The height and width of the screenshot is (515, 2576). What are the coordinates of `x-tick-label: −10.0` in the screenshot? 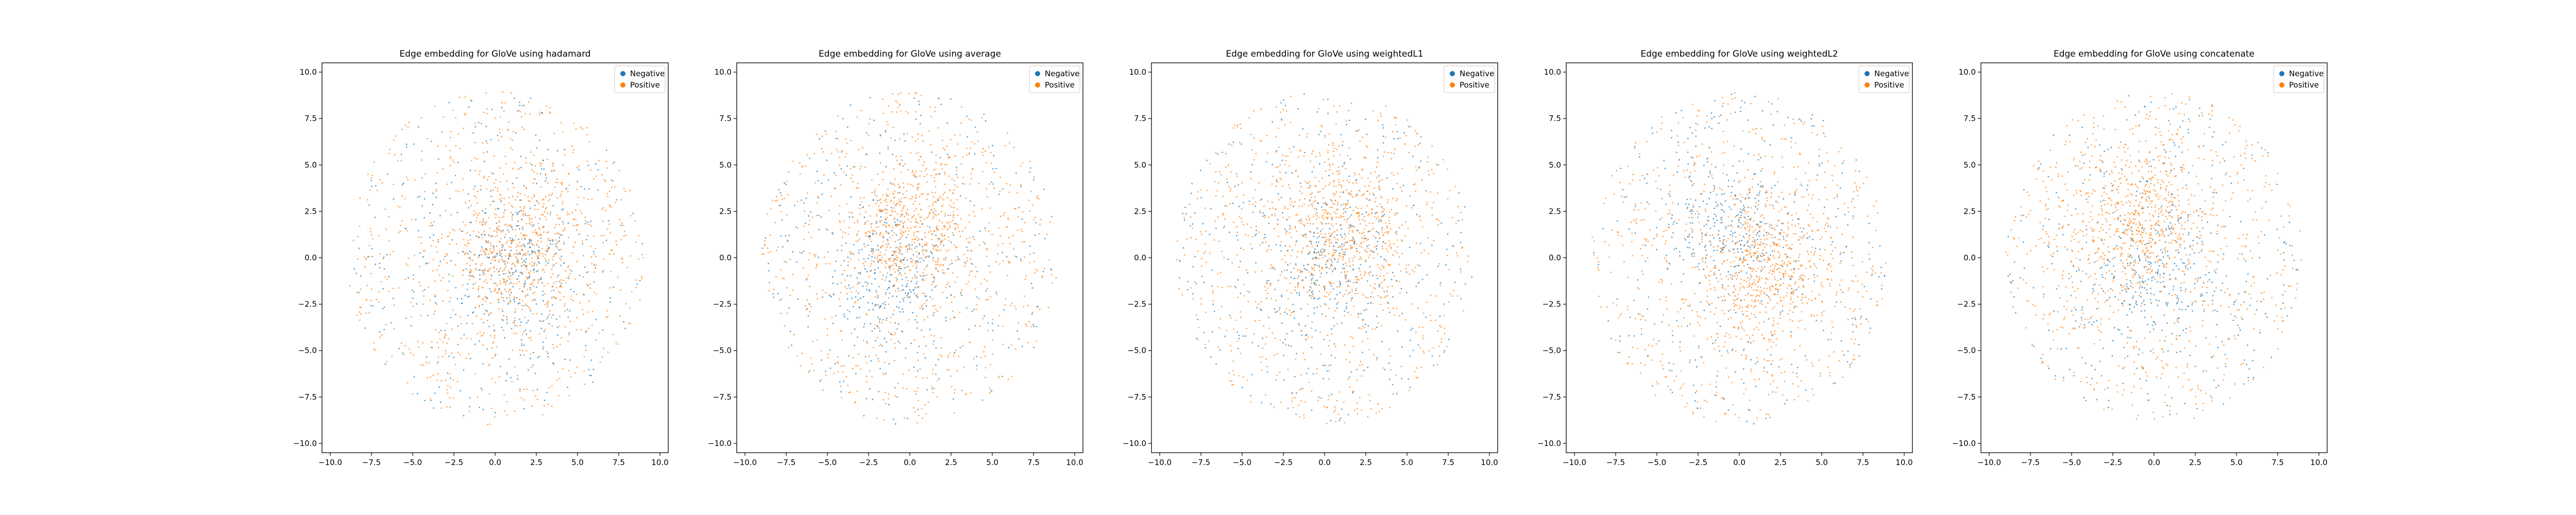 It's located at (330, 462).